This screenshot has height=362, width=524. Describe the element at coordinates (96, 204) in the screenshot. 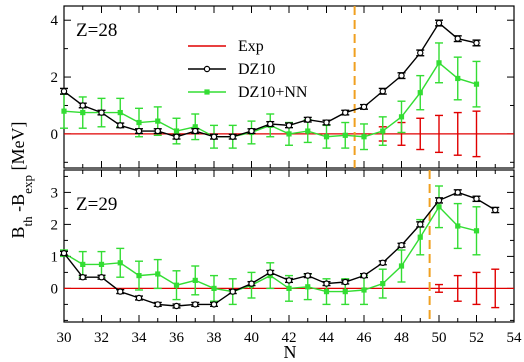

I see `panel-label: Z=29` at that location.